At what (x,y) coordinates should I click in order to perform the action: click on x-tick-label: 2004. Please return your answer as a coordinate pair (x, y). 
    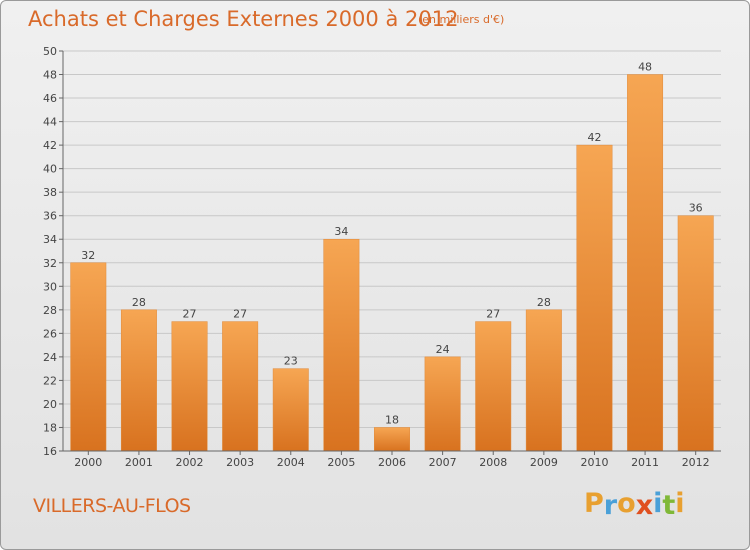
    Looking at the image, I should click on (291, 462).